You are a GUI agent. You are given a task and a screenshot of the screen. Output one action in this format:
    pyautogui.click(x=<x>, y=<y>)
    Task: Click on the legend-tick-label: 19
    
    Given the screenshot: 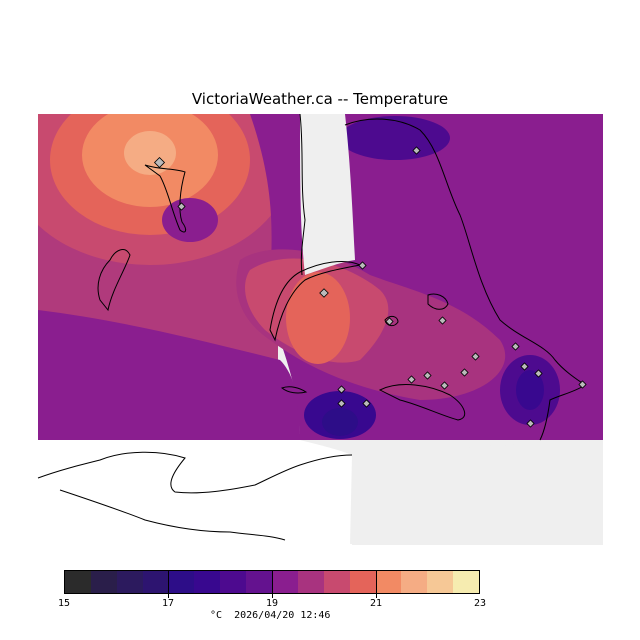 What is the action you would take?
    pyautogui.click(x=272, y=603)
    